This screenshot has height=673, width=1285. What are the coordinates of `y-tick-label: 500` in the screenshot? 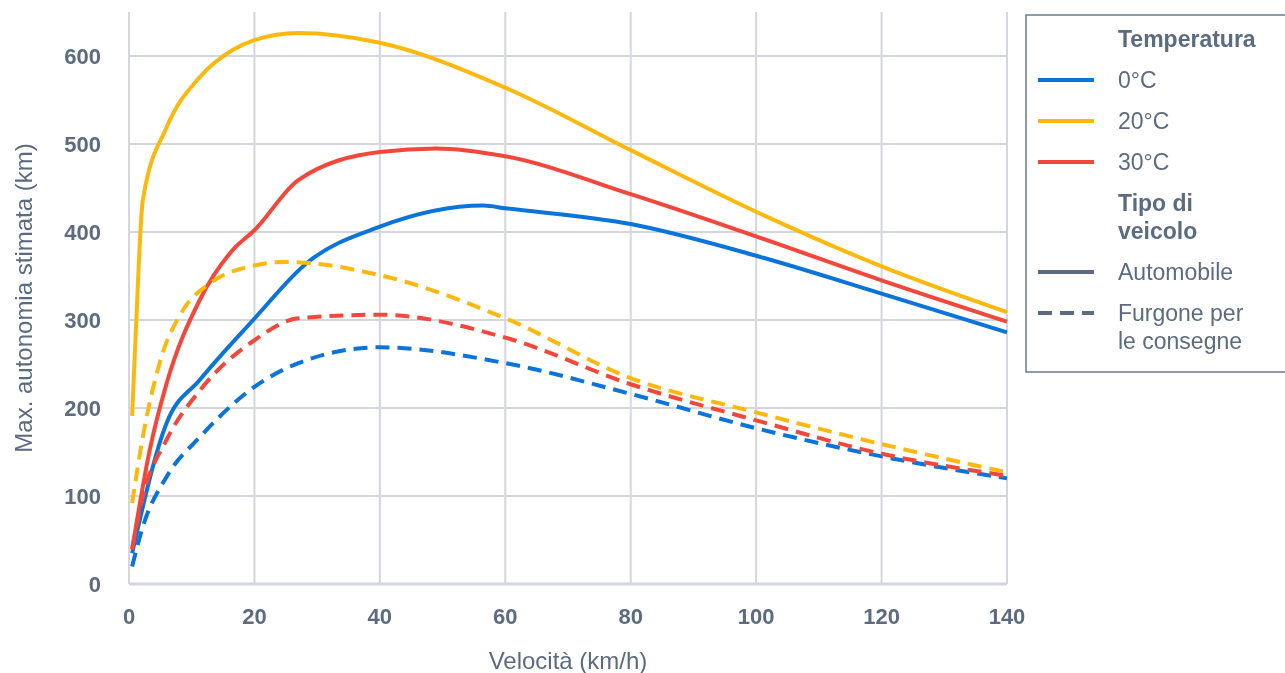 It's located at (82, 144).